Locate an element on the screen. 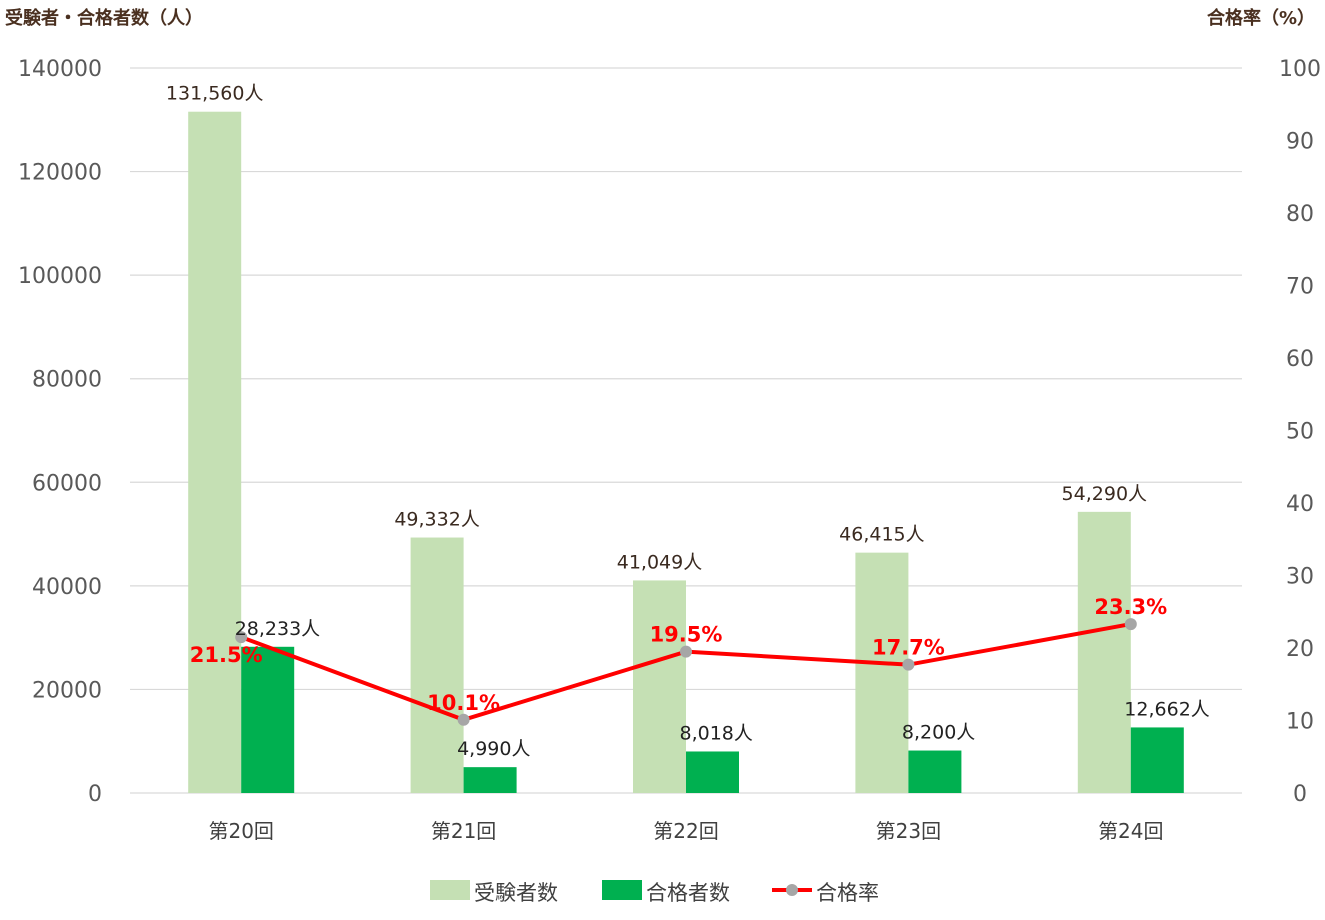 This screenshot has width=1325, height=920. legend-label-applicants: 受験者数 is located at coordinates (516, 893).